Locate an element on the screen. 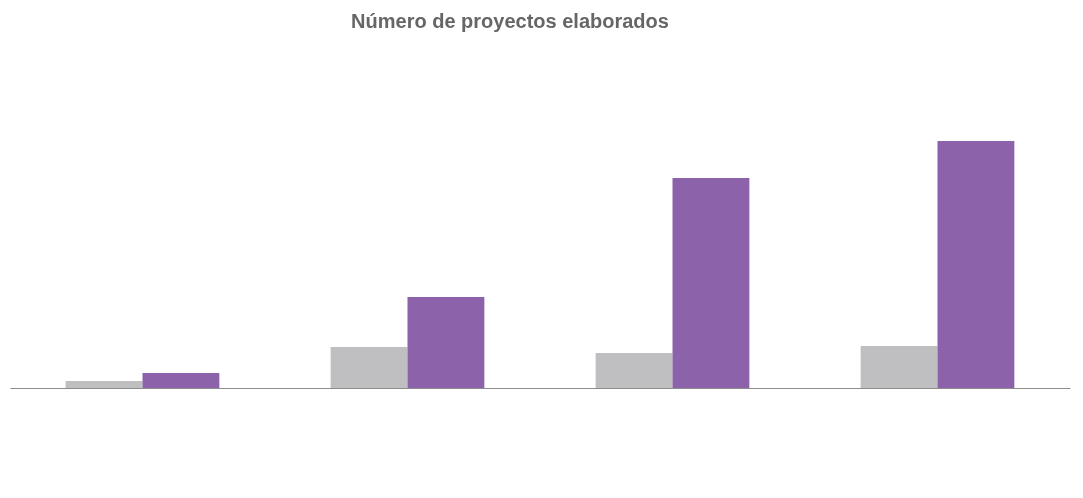 The height and width of the screenshot is (498, 1083). chart-title: Número de proyectos elaborados is located at coordinates (510, 21).